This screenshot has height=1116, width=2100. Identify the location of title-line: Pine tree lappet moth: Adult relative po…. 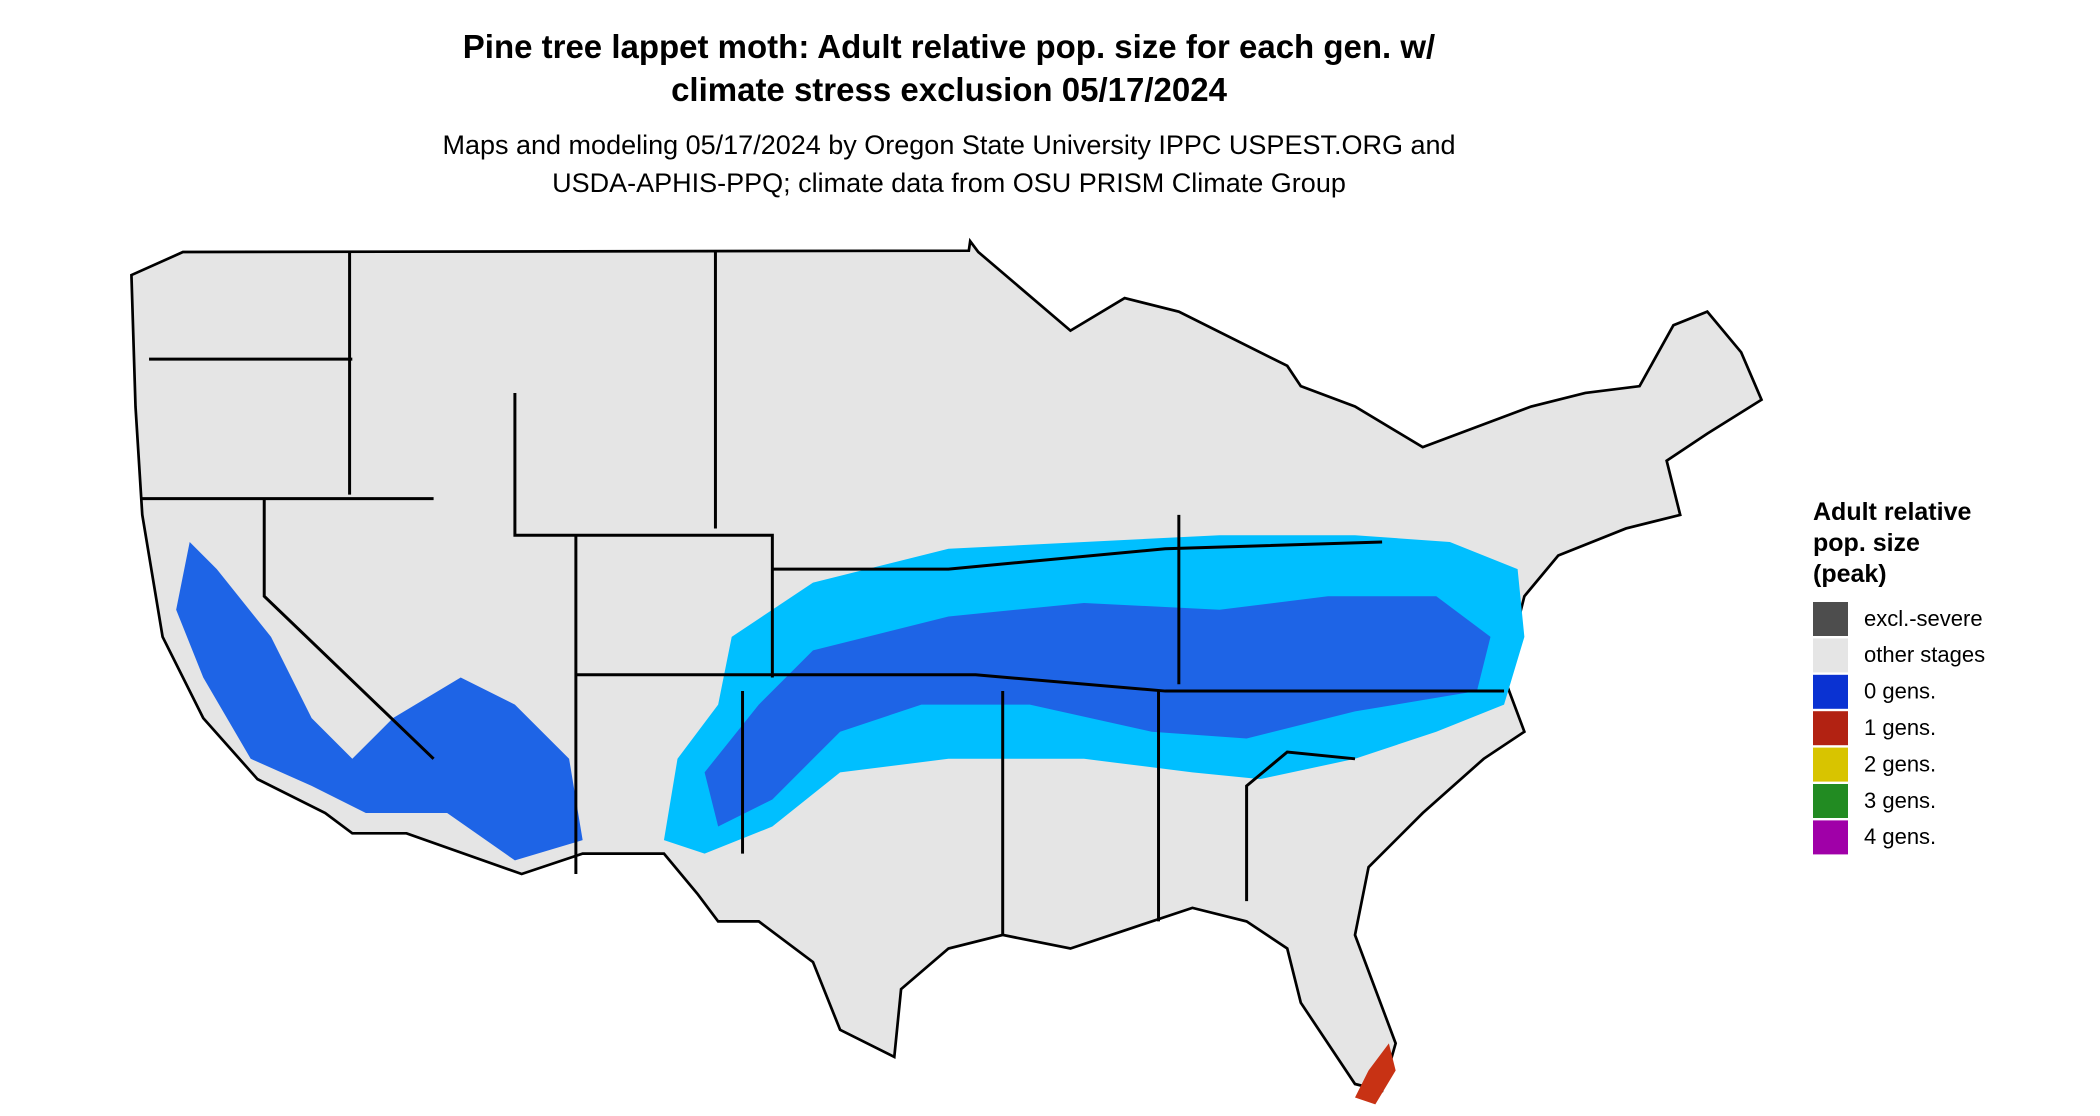
(949, 46).